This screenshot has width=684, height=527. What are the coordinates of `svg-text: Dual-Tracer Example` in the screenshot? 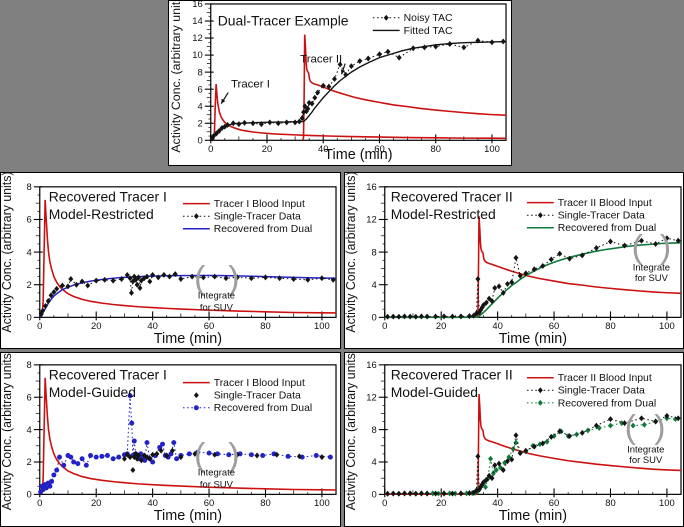 It's located at (283, 21).